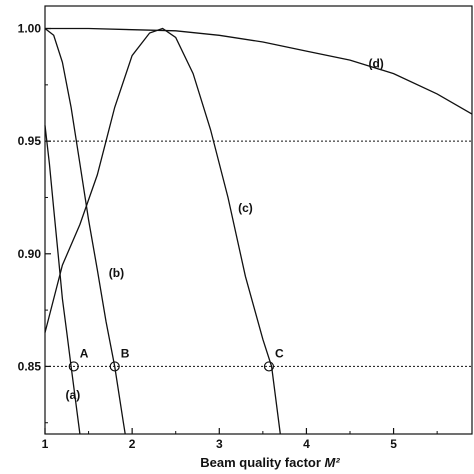 This screenshot has height=474, width=474. What do you see at coordinates (171, 366) in the screenshot?
I see `point-markers` at bounding box center [171, 366].